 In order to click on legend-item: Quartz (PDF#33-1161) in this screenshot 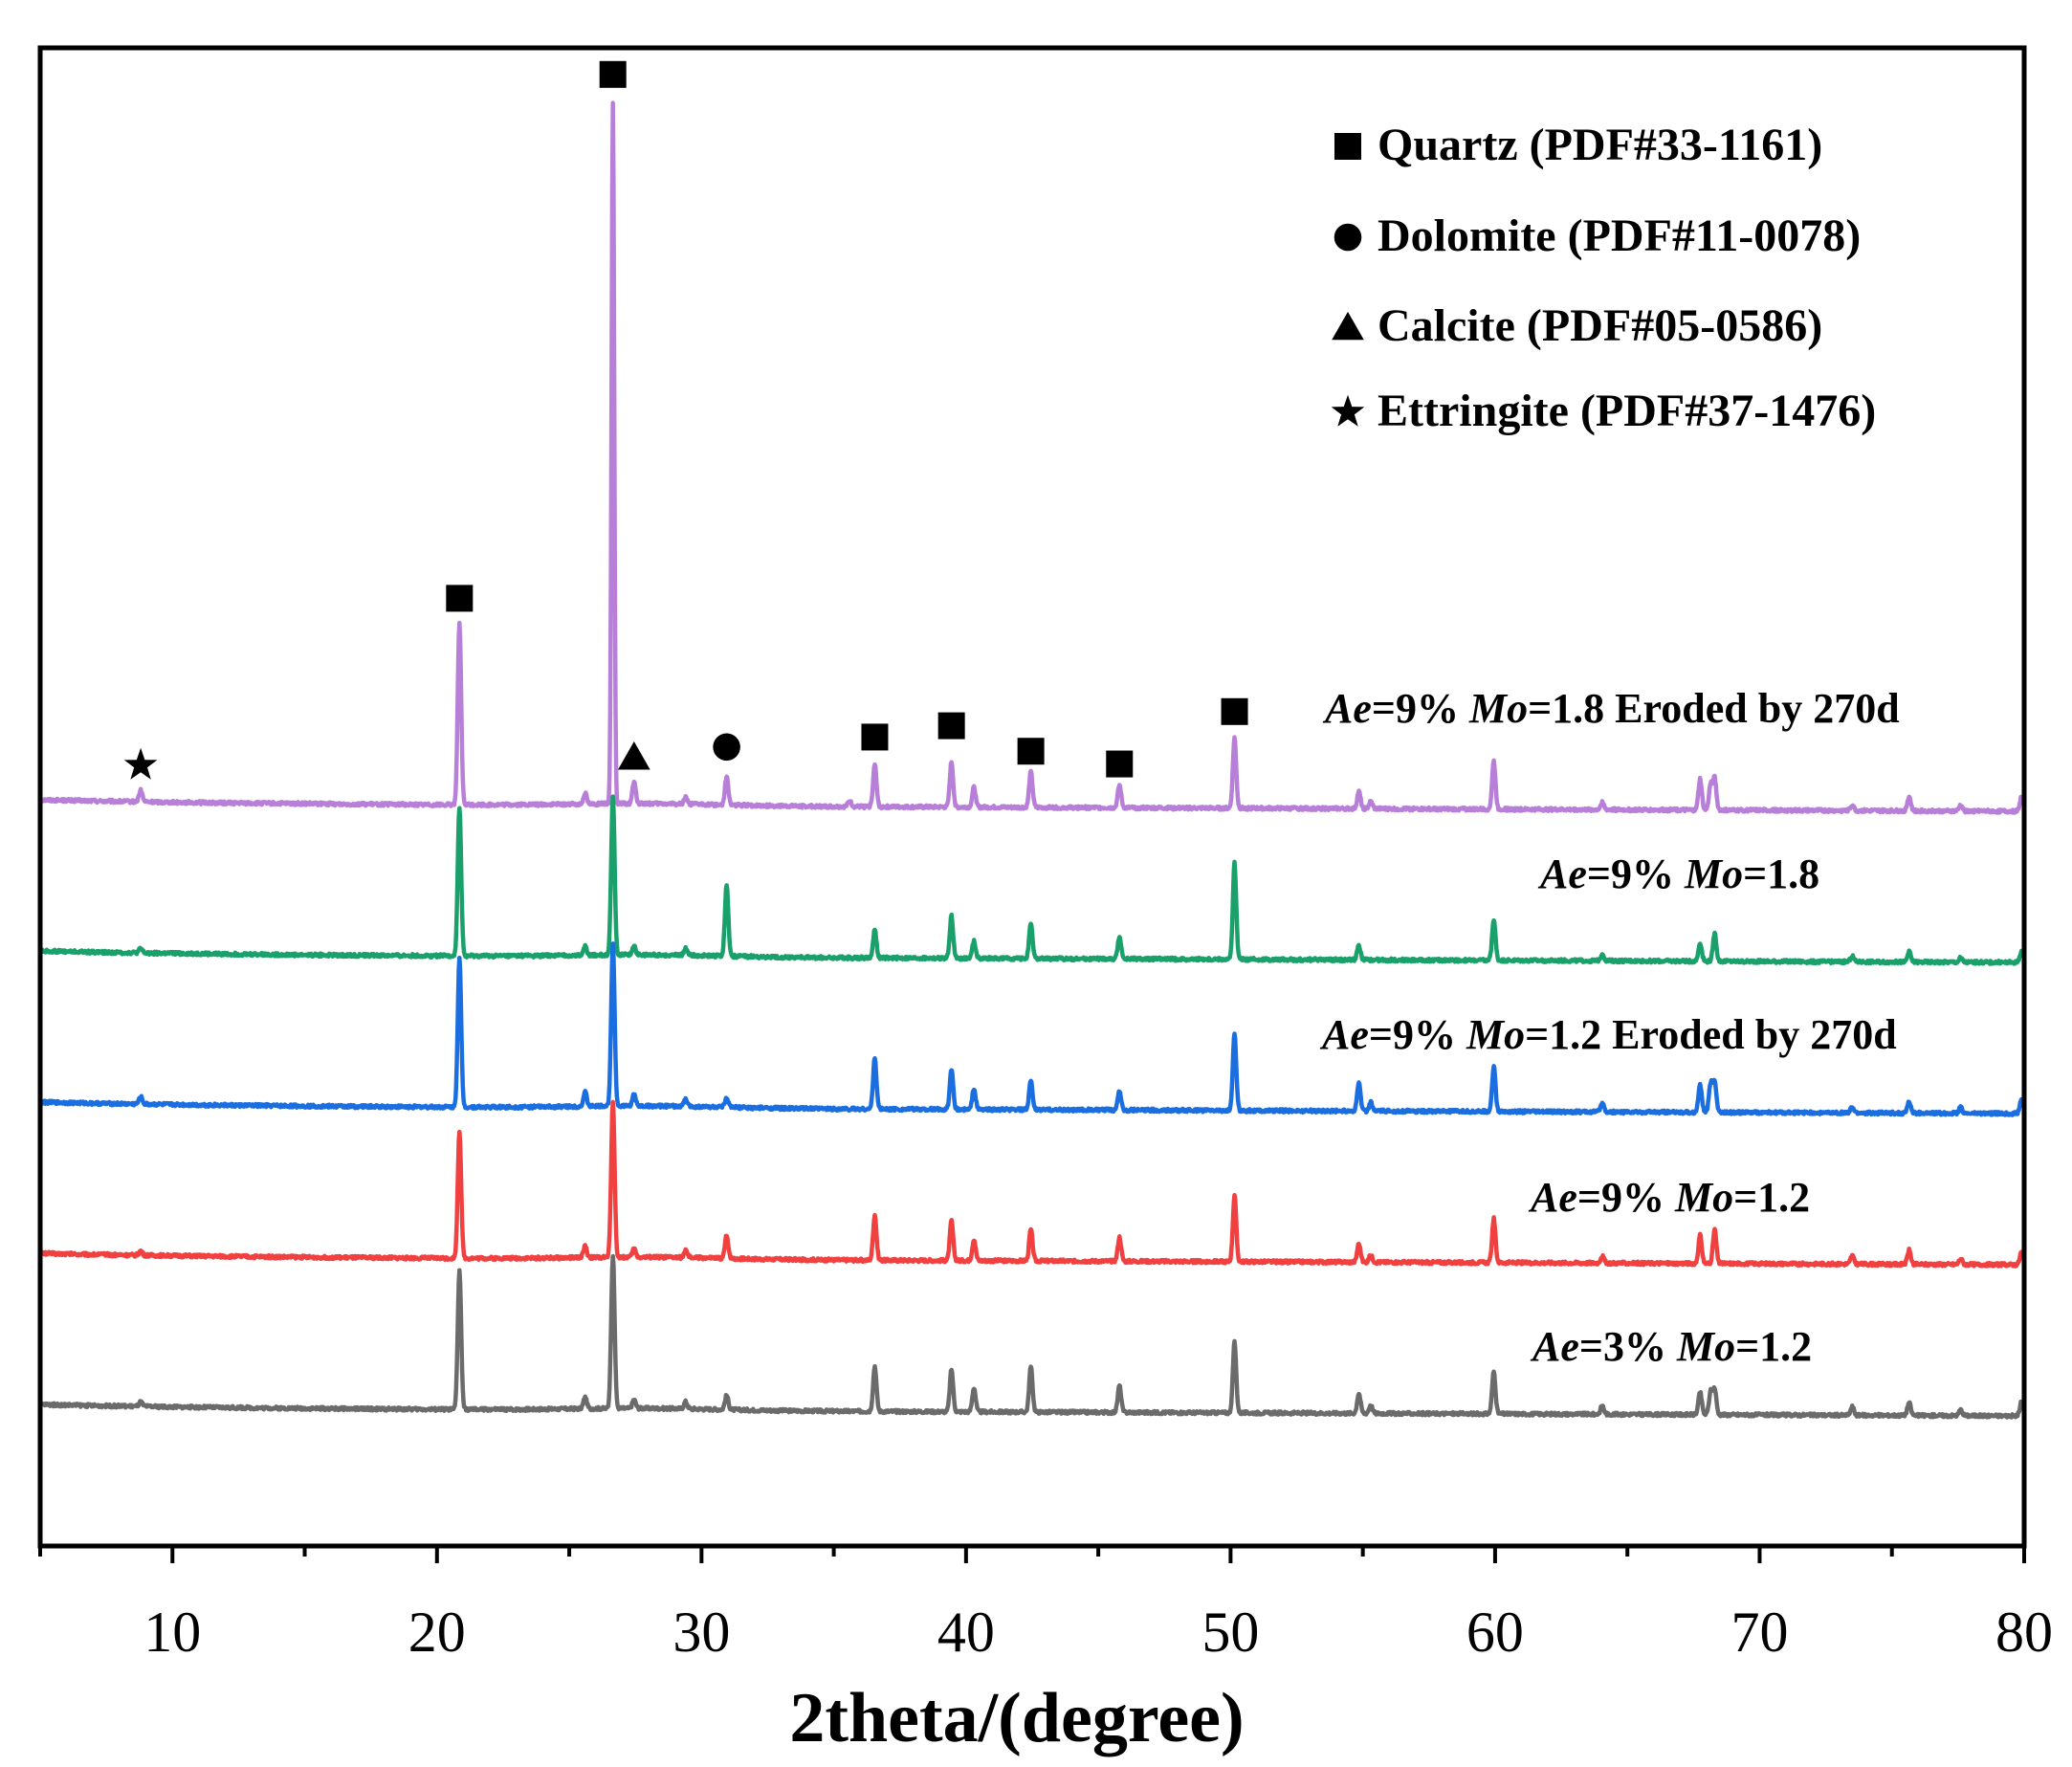, I will do `click(1578, 145)`.